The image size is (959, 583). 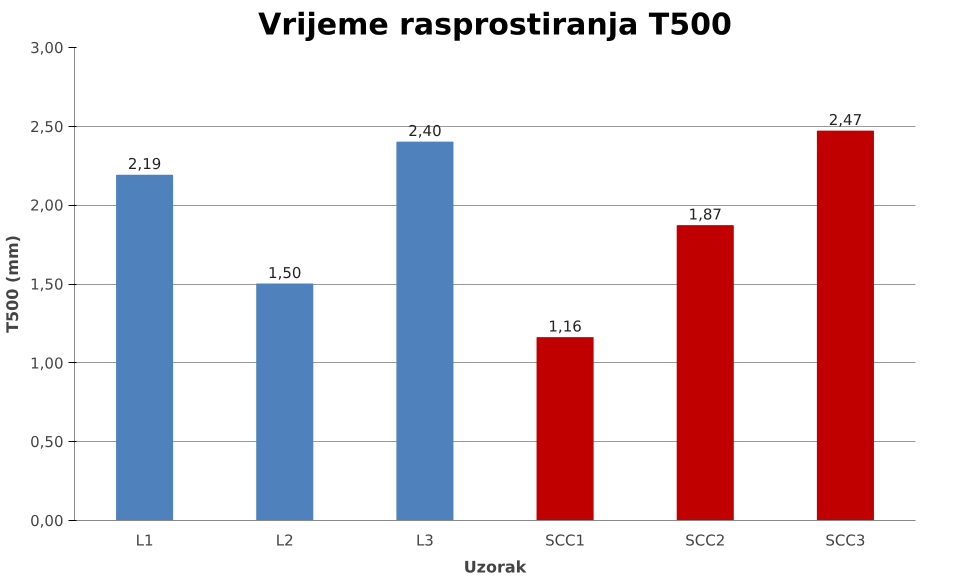 What do you see at coordinates (495, 25) in the screenshot?
I see `chart-title: Vrijeme rasprostiranja T500` at bounding box center [495, 25].